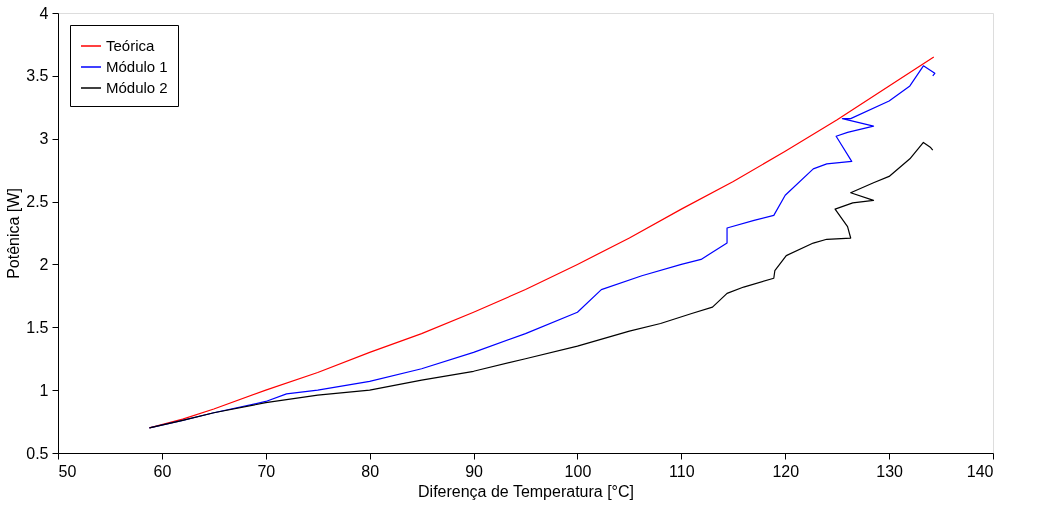  I want to click on legend-label: Módulo 1, so click(137, 66).